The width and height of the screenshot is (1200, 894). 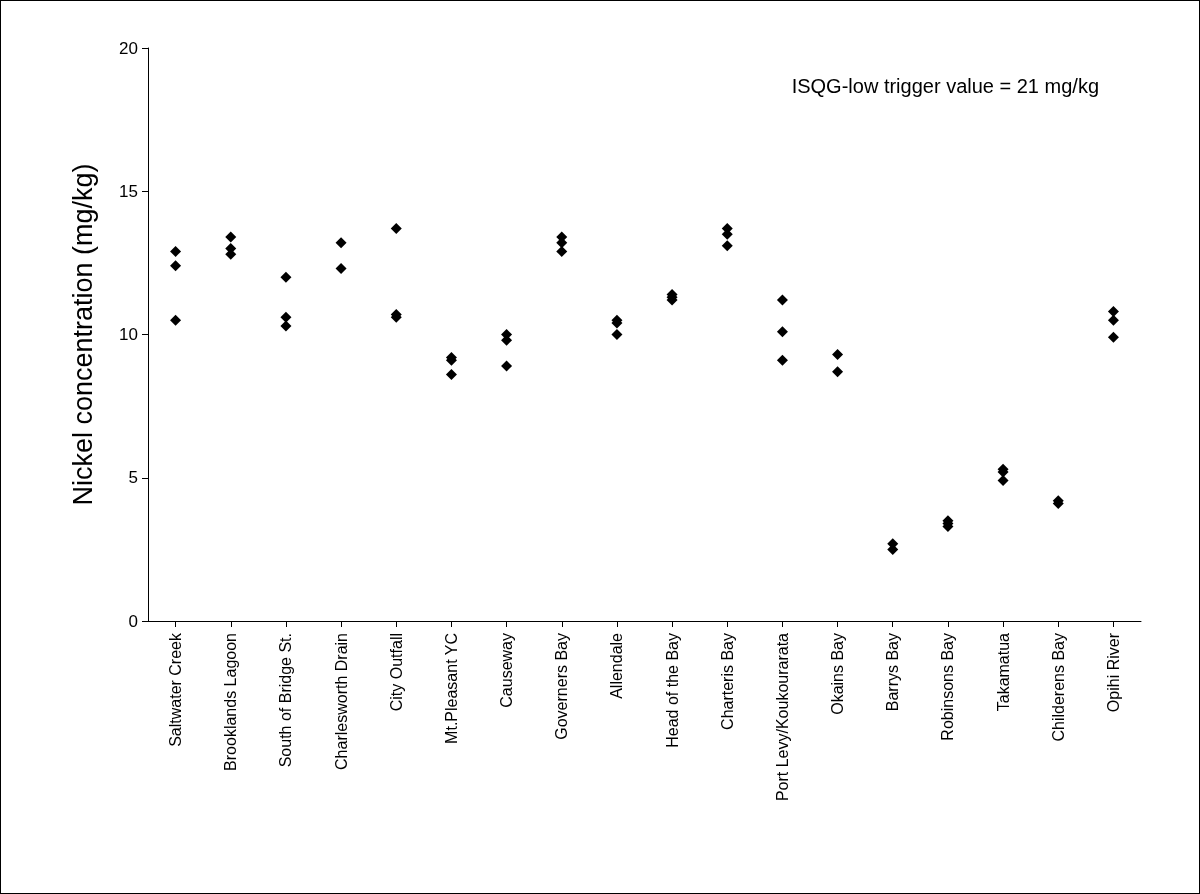 I want to click on y-tick-label: 0, so click(x=133, y=621).